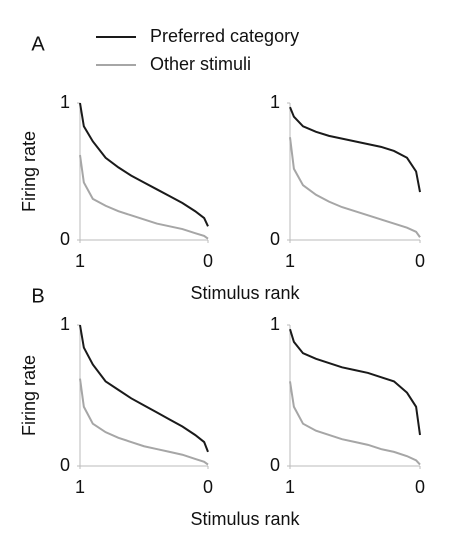 This screenshot has height=535, width=454. I want to click on legend-label: Preferred category, so click(224, 36).